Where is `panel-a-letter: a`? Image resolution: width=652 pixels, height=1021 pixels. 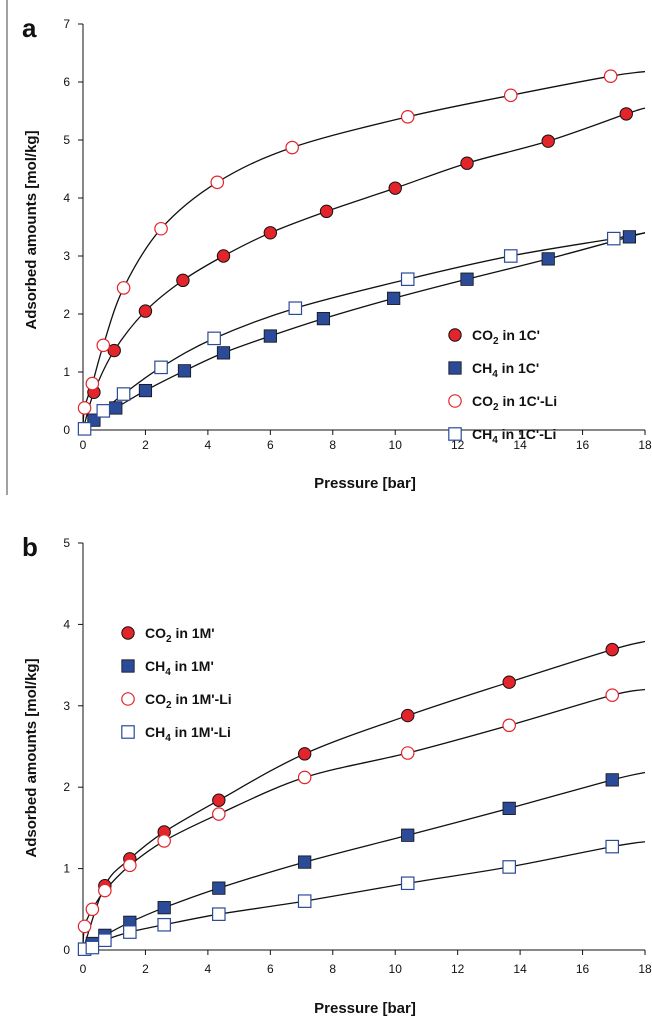 panel-a-letter: a is located at coordinates (29, 28).